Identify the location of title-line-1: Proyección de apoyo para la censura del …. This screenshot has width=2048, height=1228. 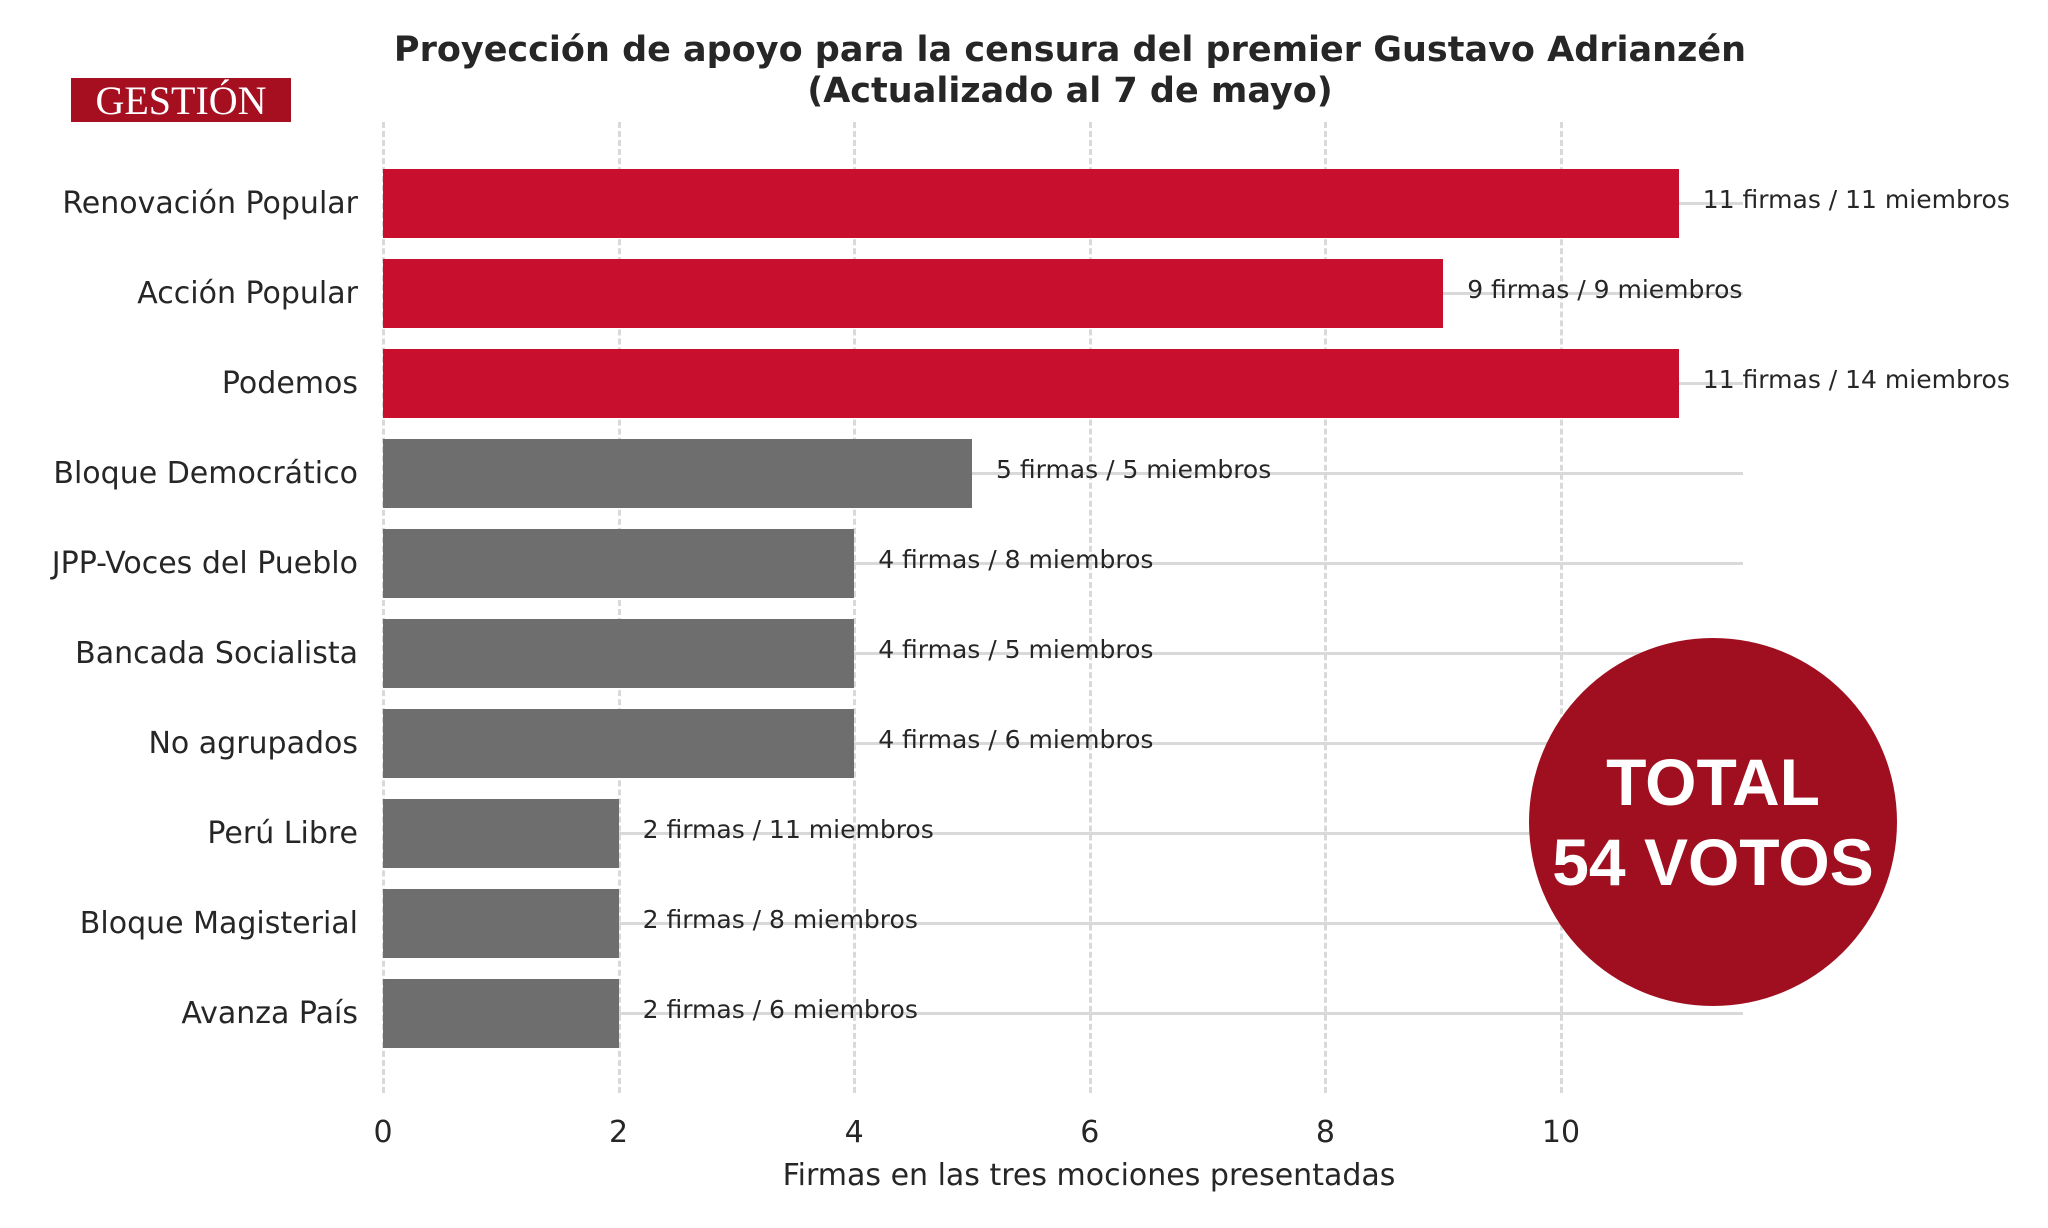
(1070, 50).